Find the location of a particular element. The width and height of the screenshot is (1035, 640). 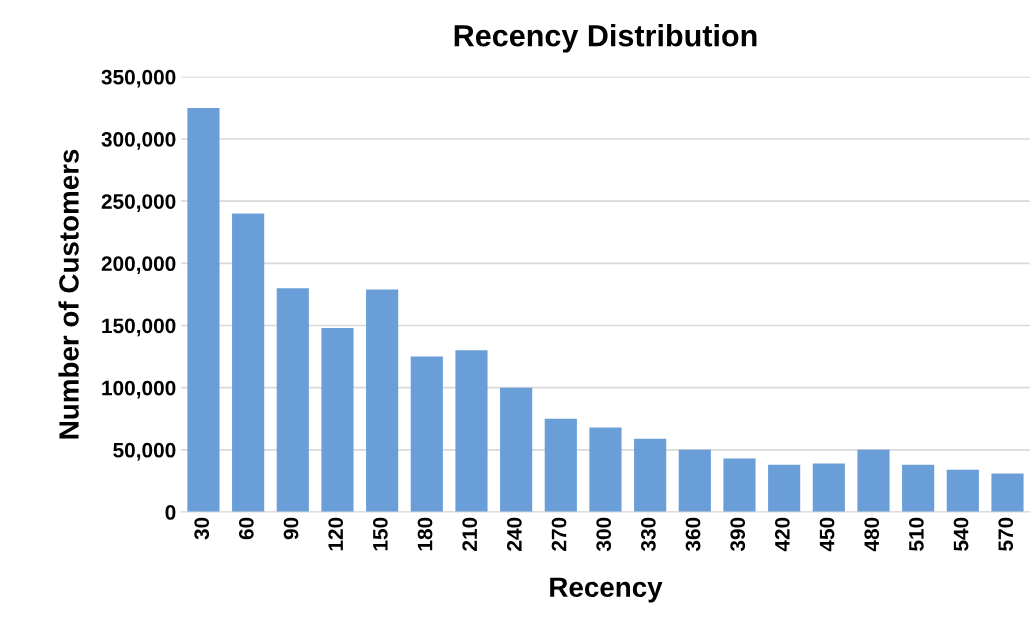

y-tick-label: 0 is located at coordinates (170, 512).